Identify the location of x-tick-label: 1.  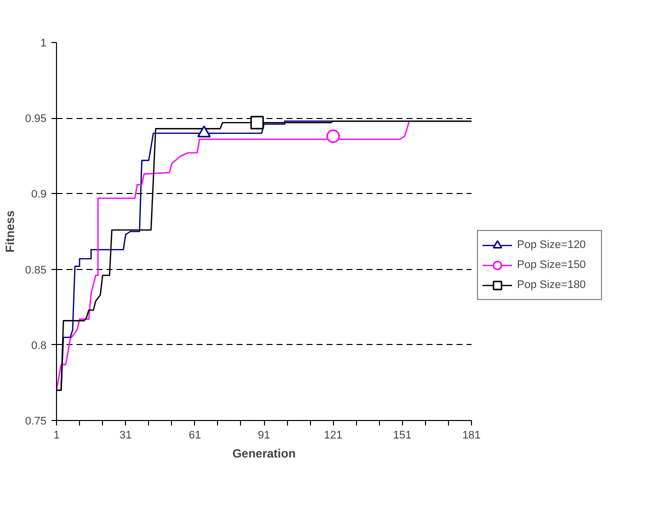
(56, 436).